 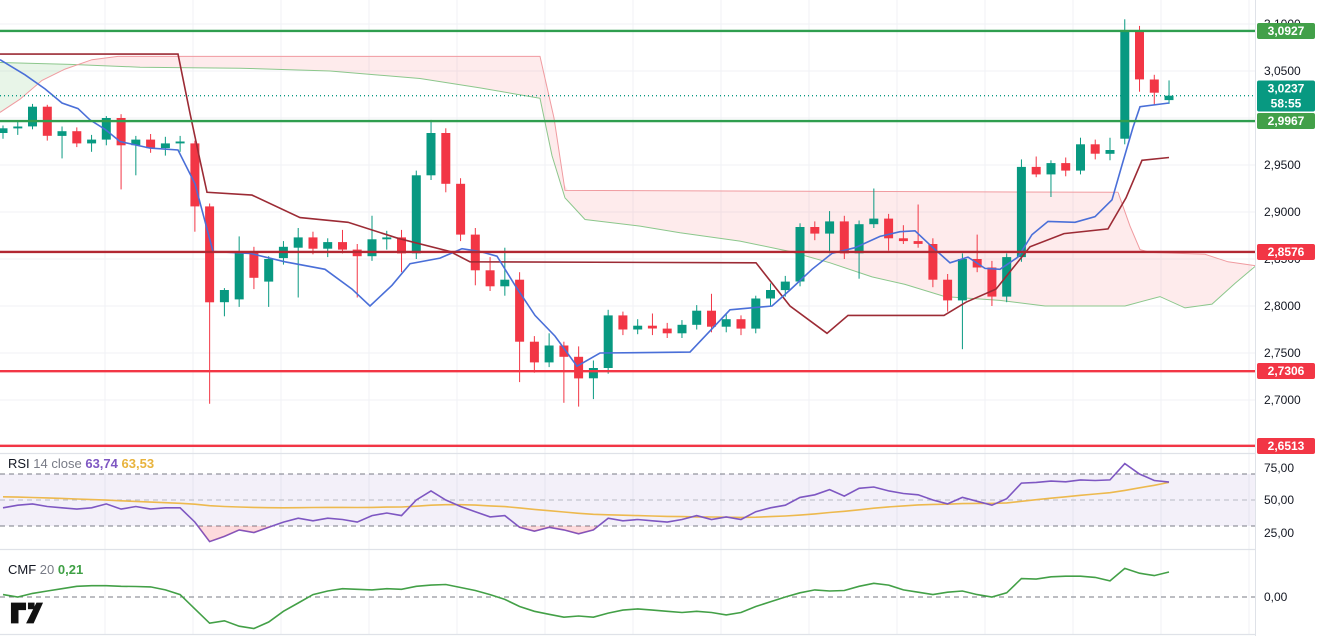 What do you see at coordinates (70, 569) in the screenshot?
I see `cmf-value: 0,21` at bounding box center [70, 569].